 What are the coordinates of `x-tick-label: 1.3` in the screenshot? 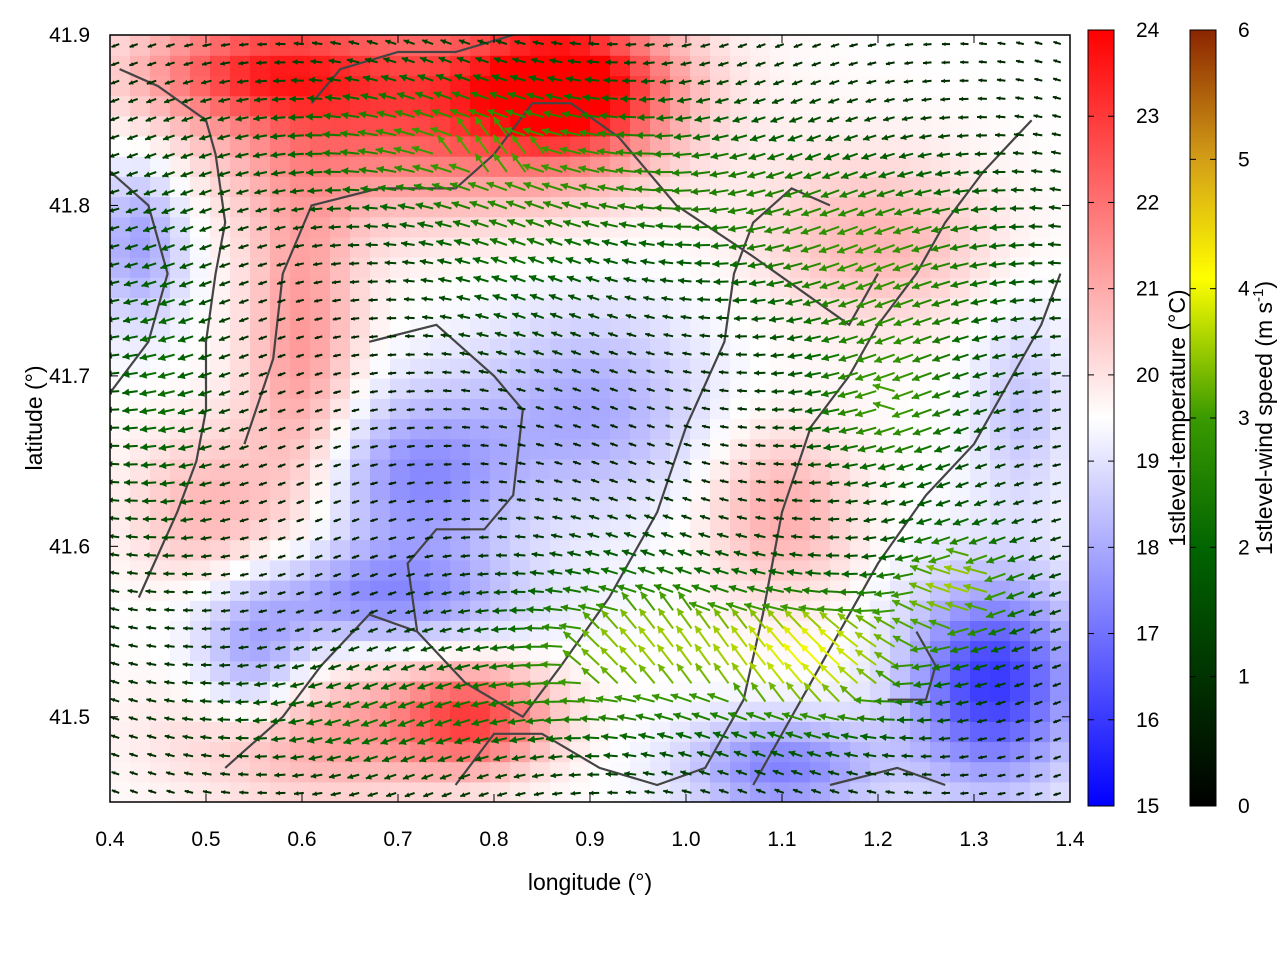 It's located at (973, 839).